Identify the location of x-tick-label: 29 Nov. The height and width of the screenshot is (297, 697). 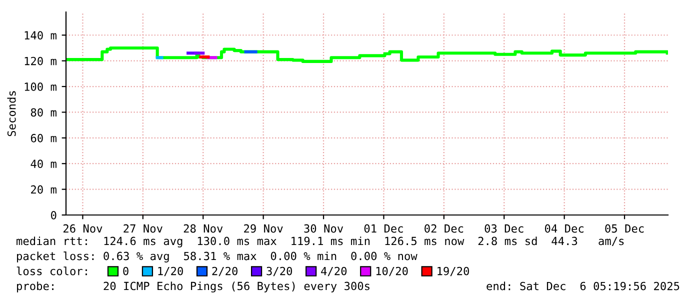
(263, 228).